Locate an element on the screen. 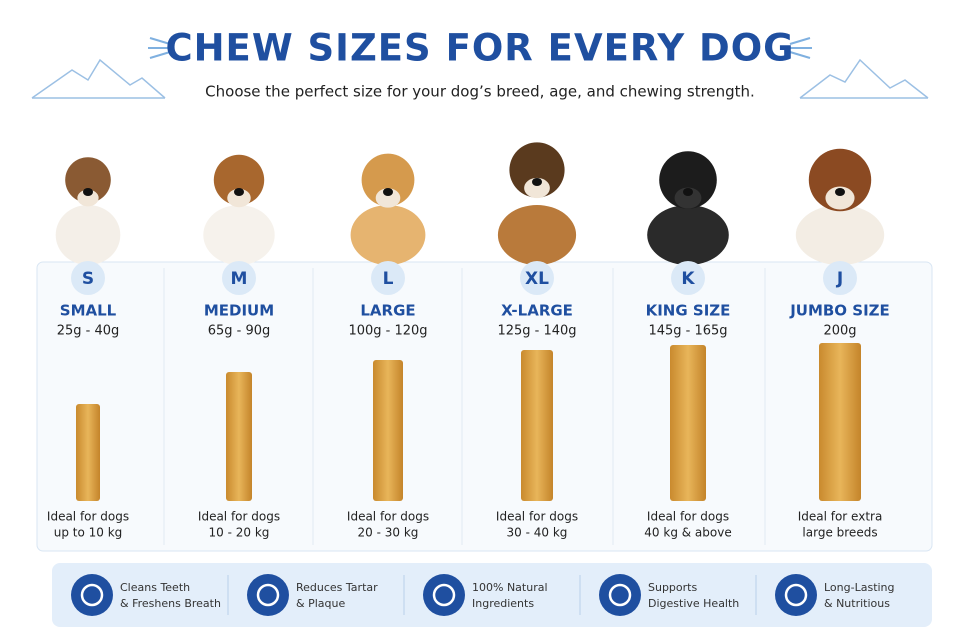  size-name: SMALL is located at coordinates (88, 311).